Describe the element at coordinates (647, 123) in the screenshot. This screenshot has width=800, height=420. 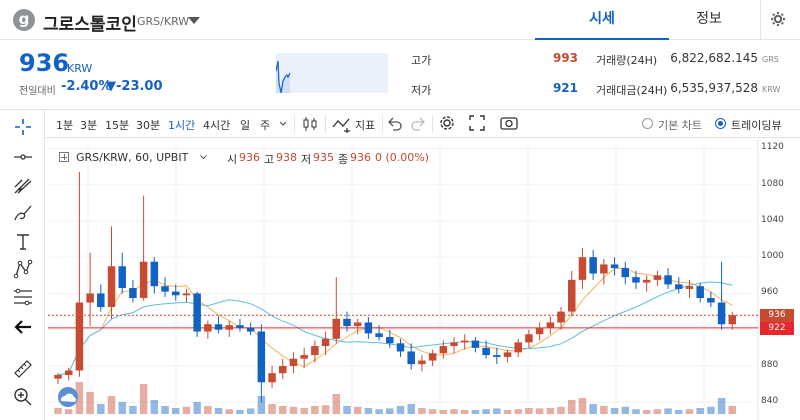
I see `basic-chart-radio` at that location.